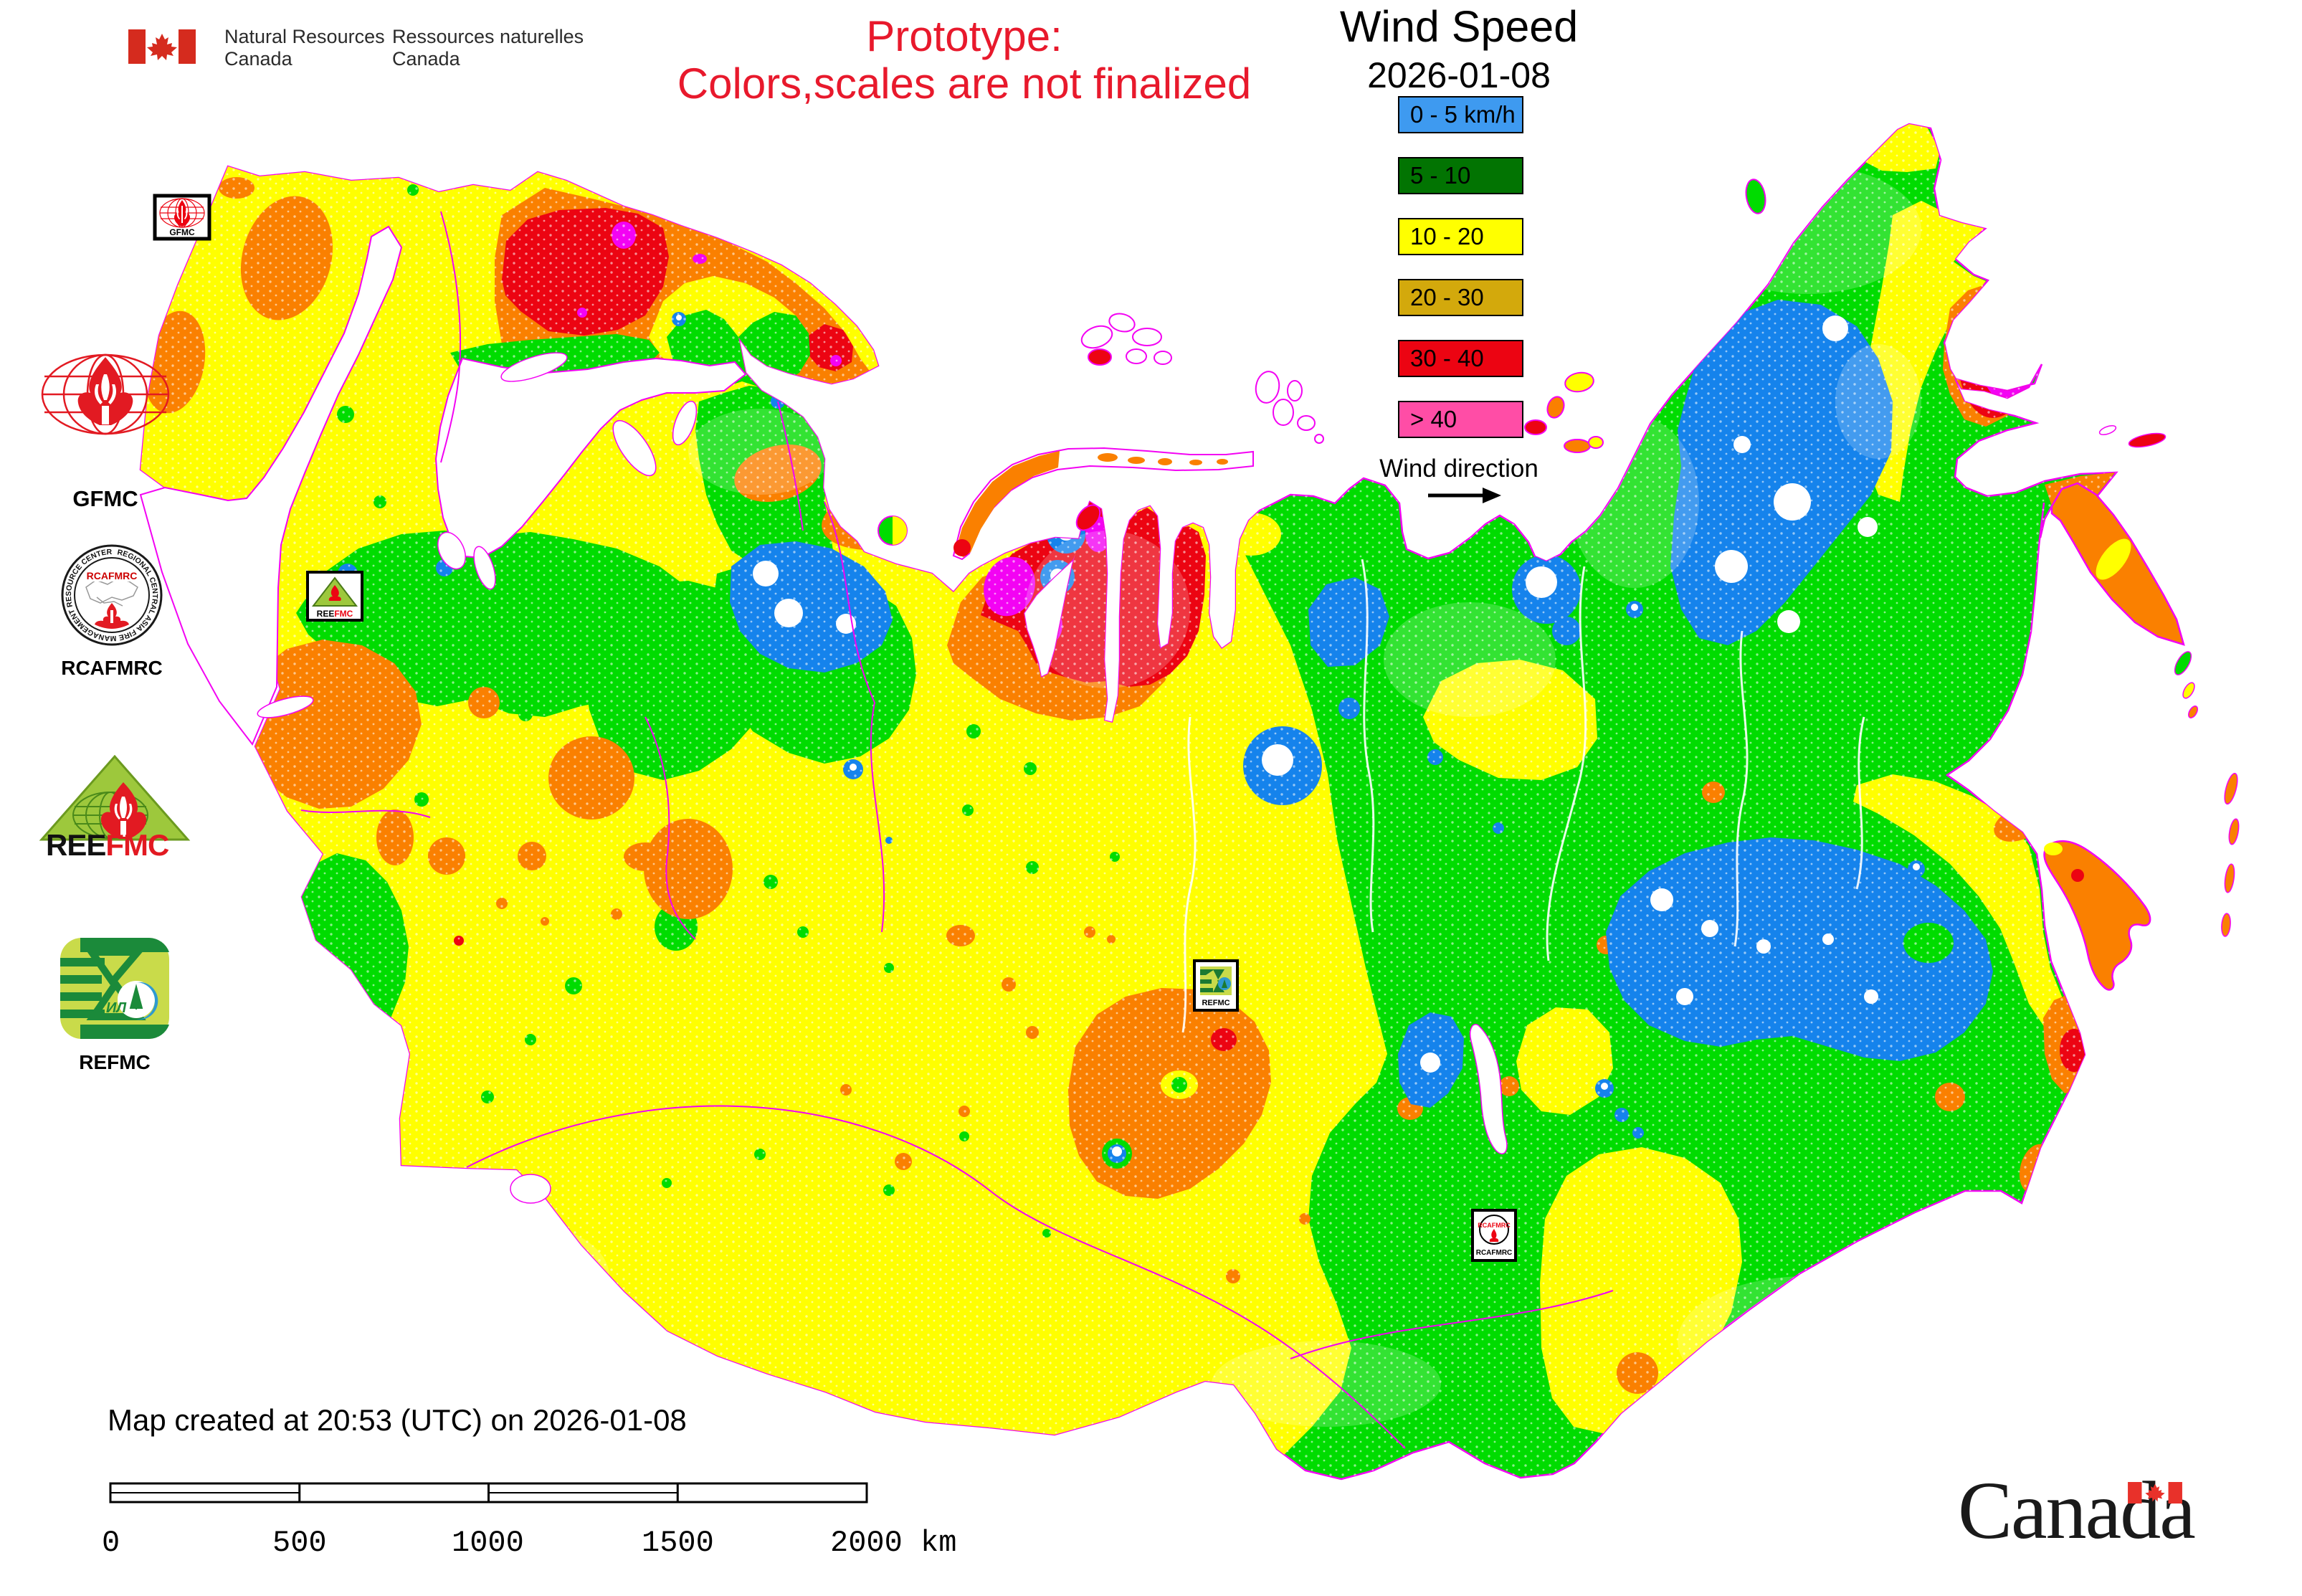 Image resolution: width=2302 pixels, height=1596 pixels. I want to click on svg-text: REFMC, so click(1216, 1003).